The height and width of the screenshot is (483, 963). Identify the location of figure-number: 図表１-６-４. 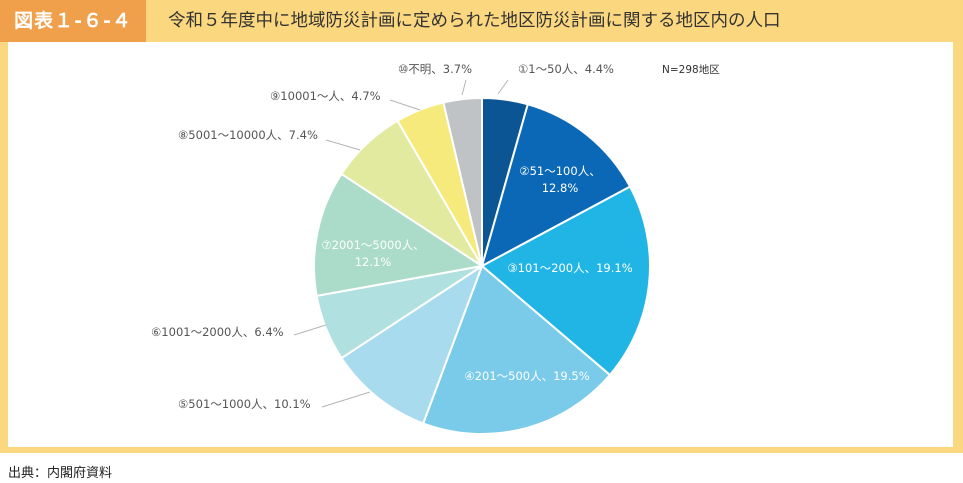
(73, 21).